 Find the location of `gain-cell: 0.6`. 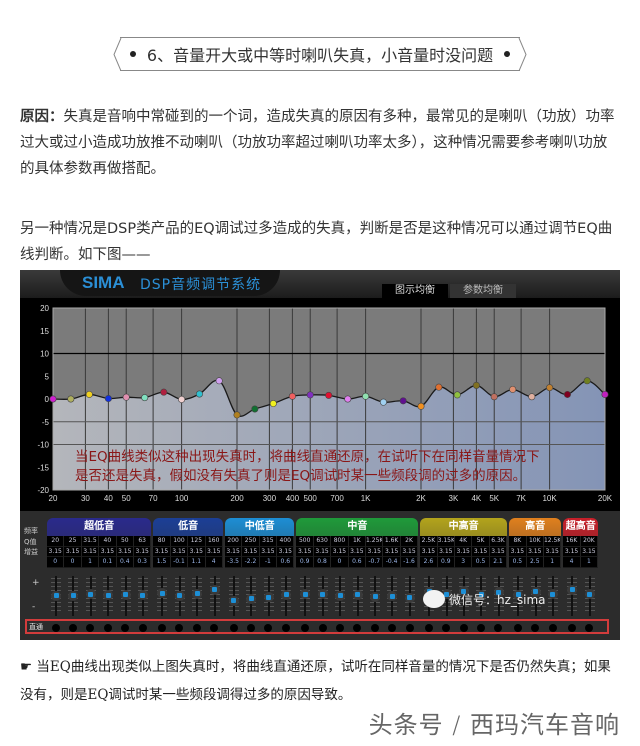

gain-cell: 0.6 is located at coordinates (286, 562).